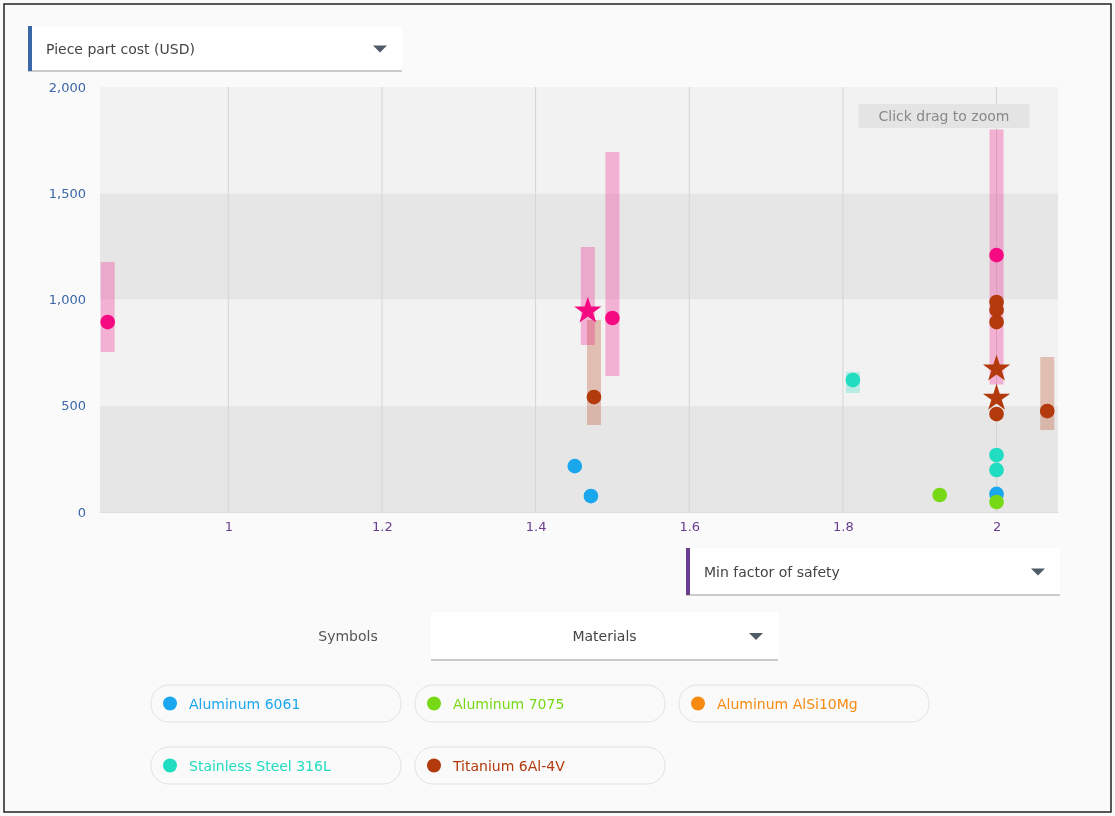 The image size is (1115, 816). What do you see at coordinates (690, 527) in the screenshot?
I see `x-tick-label: 1.6` at bounding box center [690, 527].